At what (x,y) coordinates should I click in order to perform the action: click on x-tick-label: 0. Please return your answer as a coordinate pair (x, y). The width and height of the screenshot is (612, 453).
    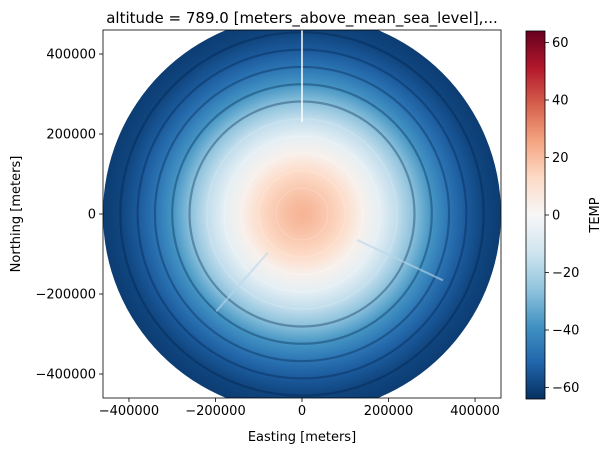
    Looking at the image, I should click on (302, 411).